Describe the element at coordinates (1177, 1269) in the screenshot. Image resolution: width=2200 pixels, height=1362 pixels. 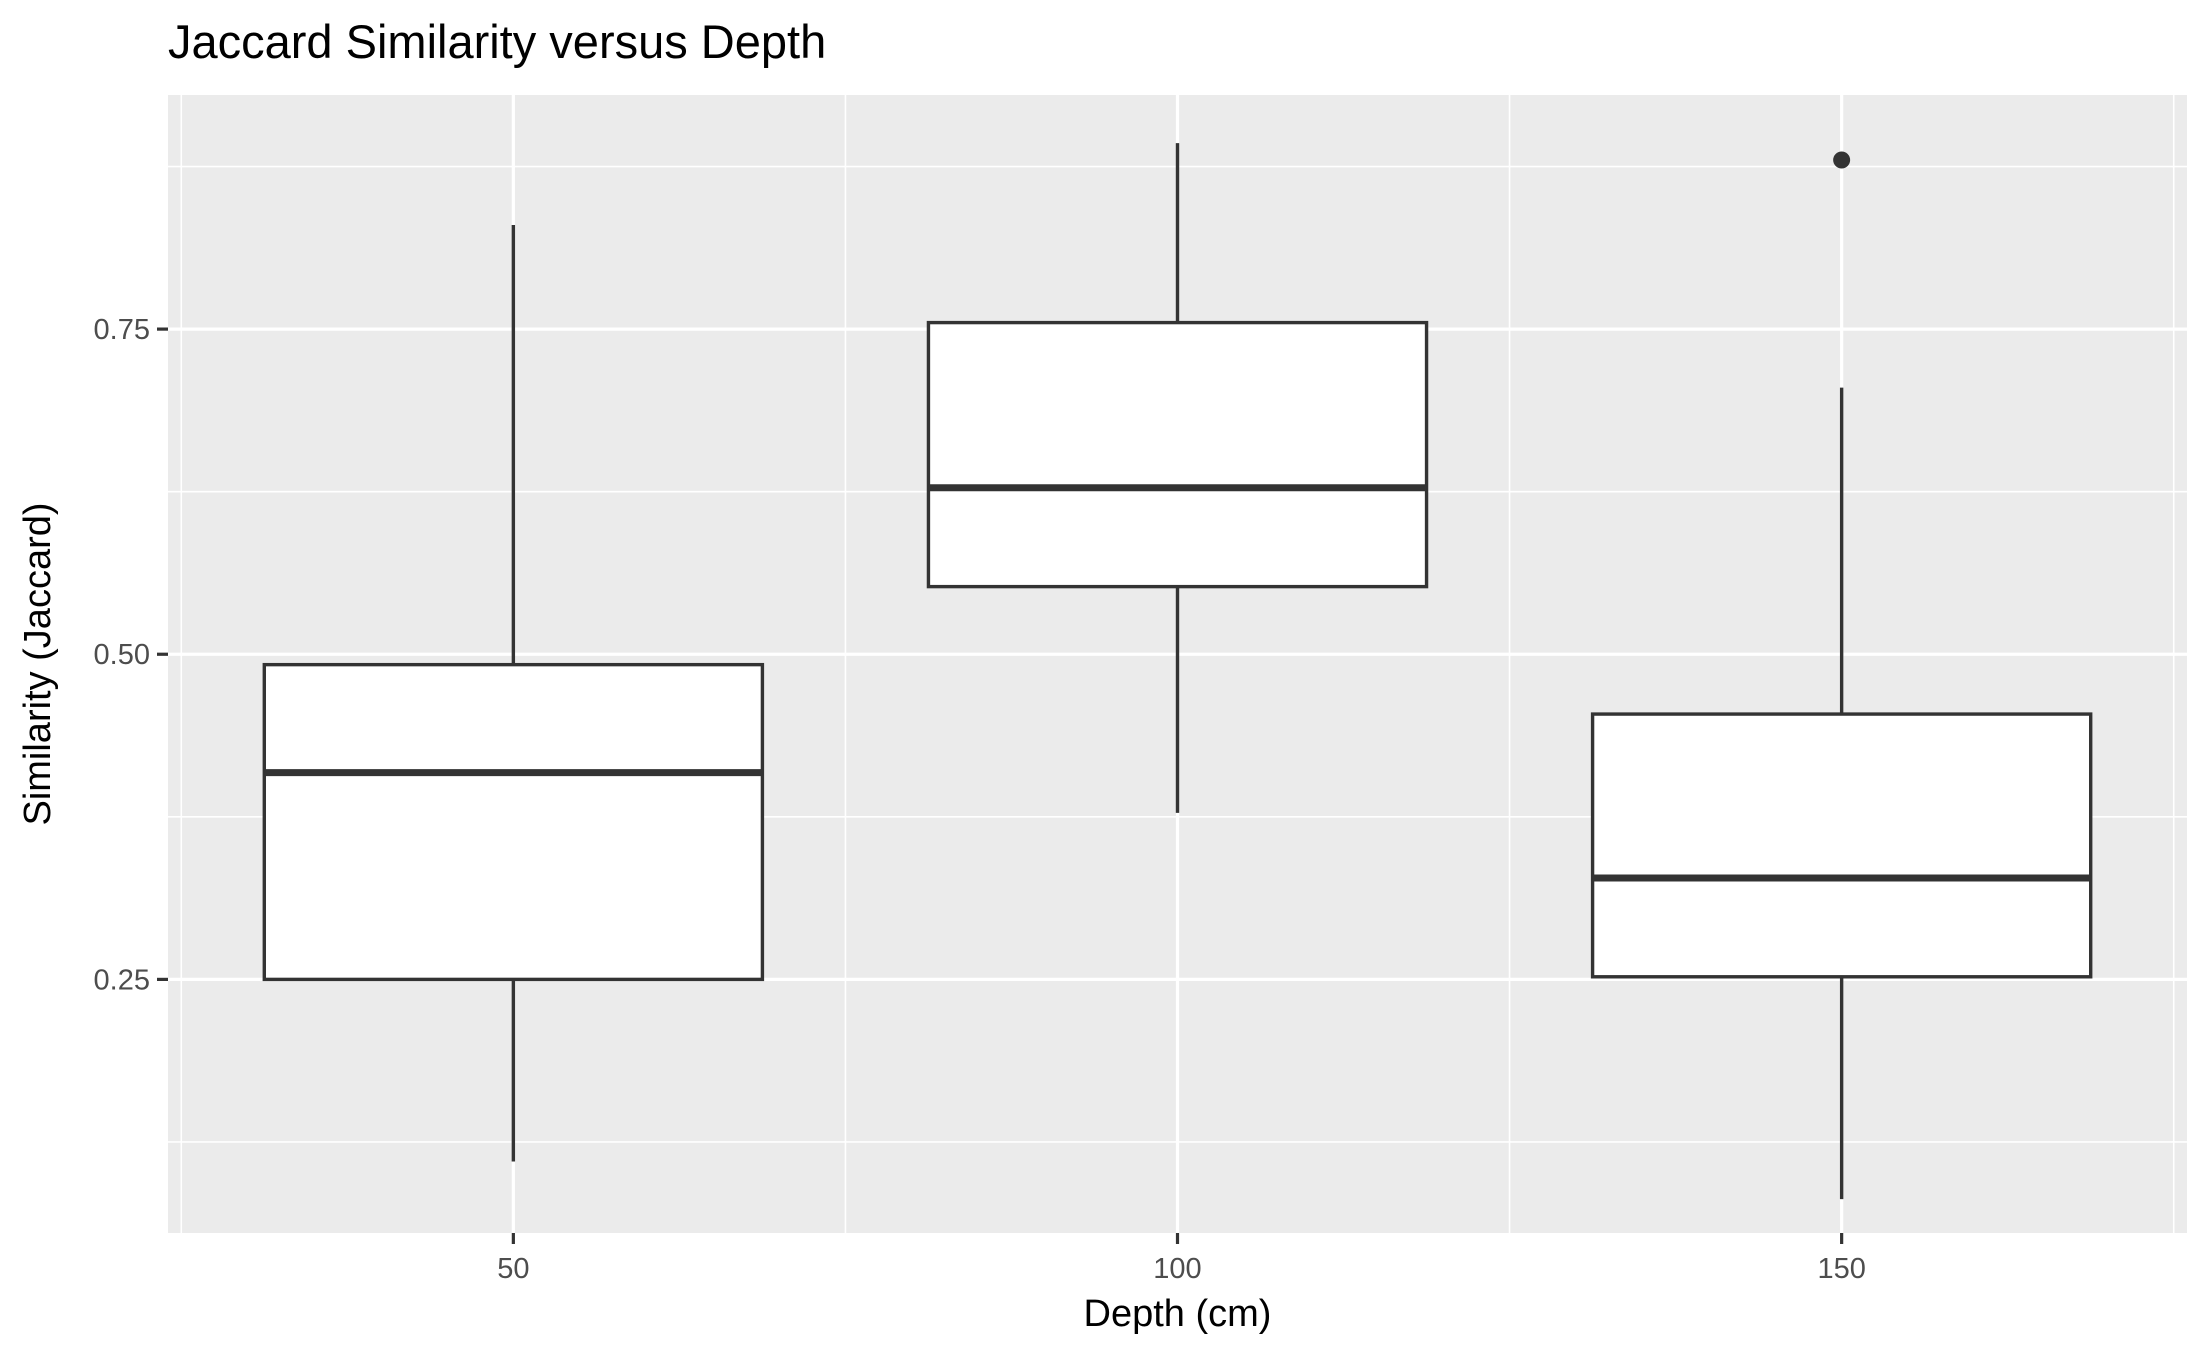
I see `x-tick-label: 100` at that location.